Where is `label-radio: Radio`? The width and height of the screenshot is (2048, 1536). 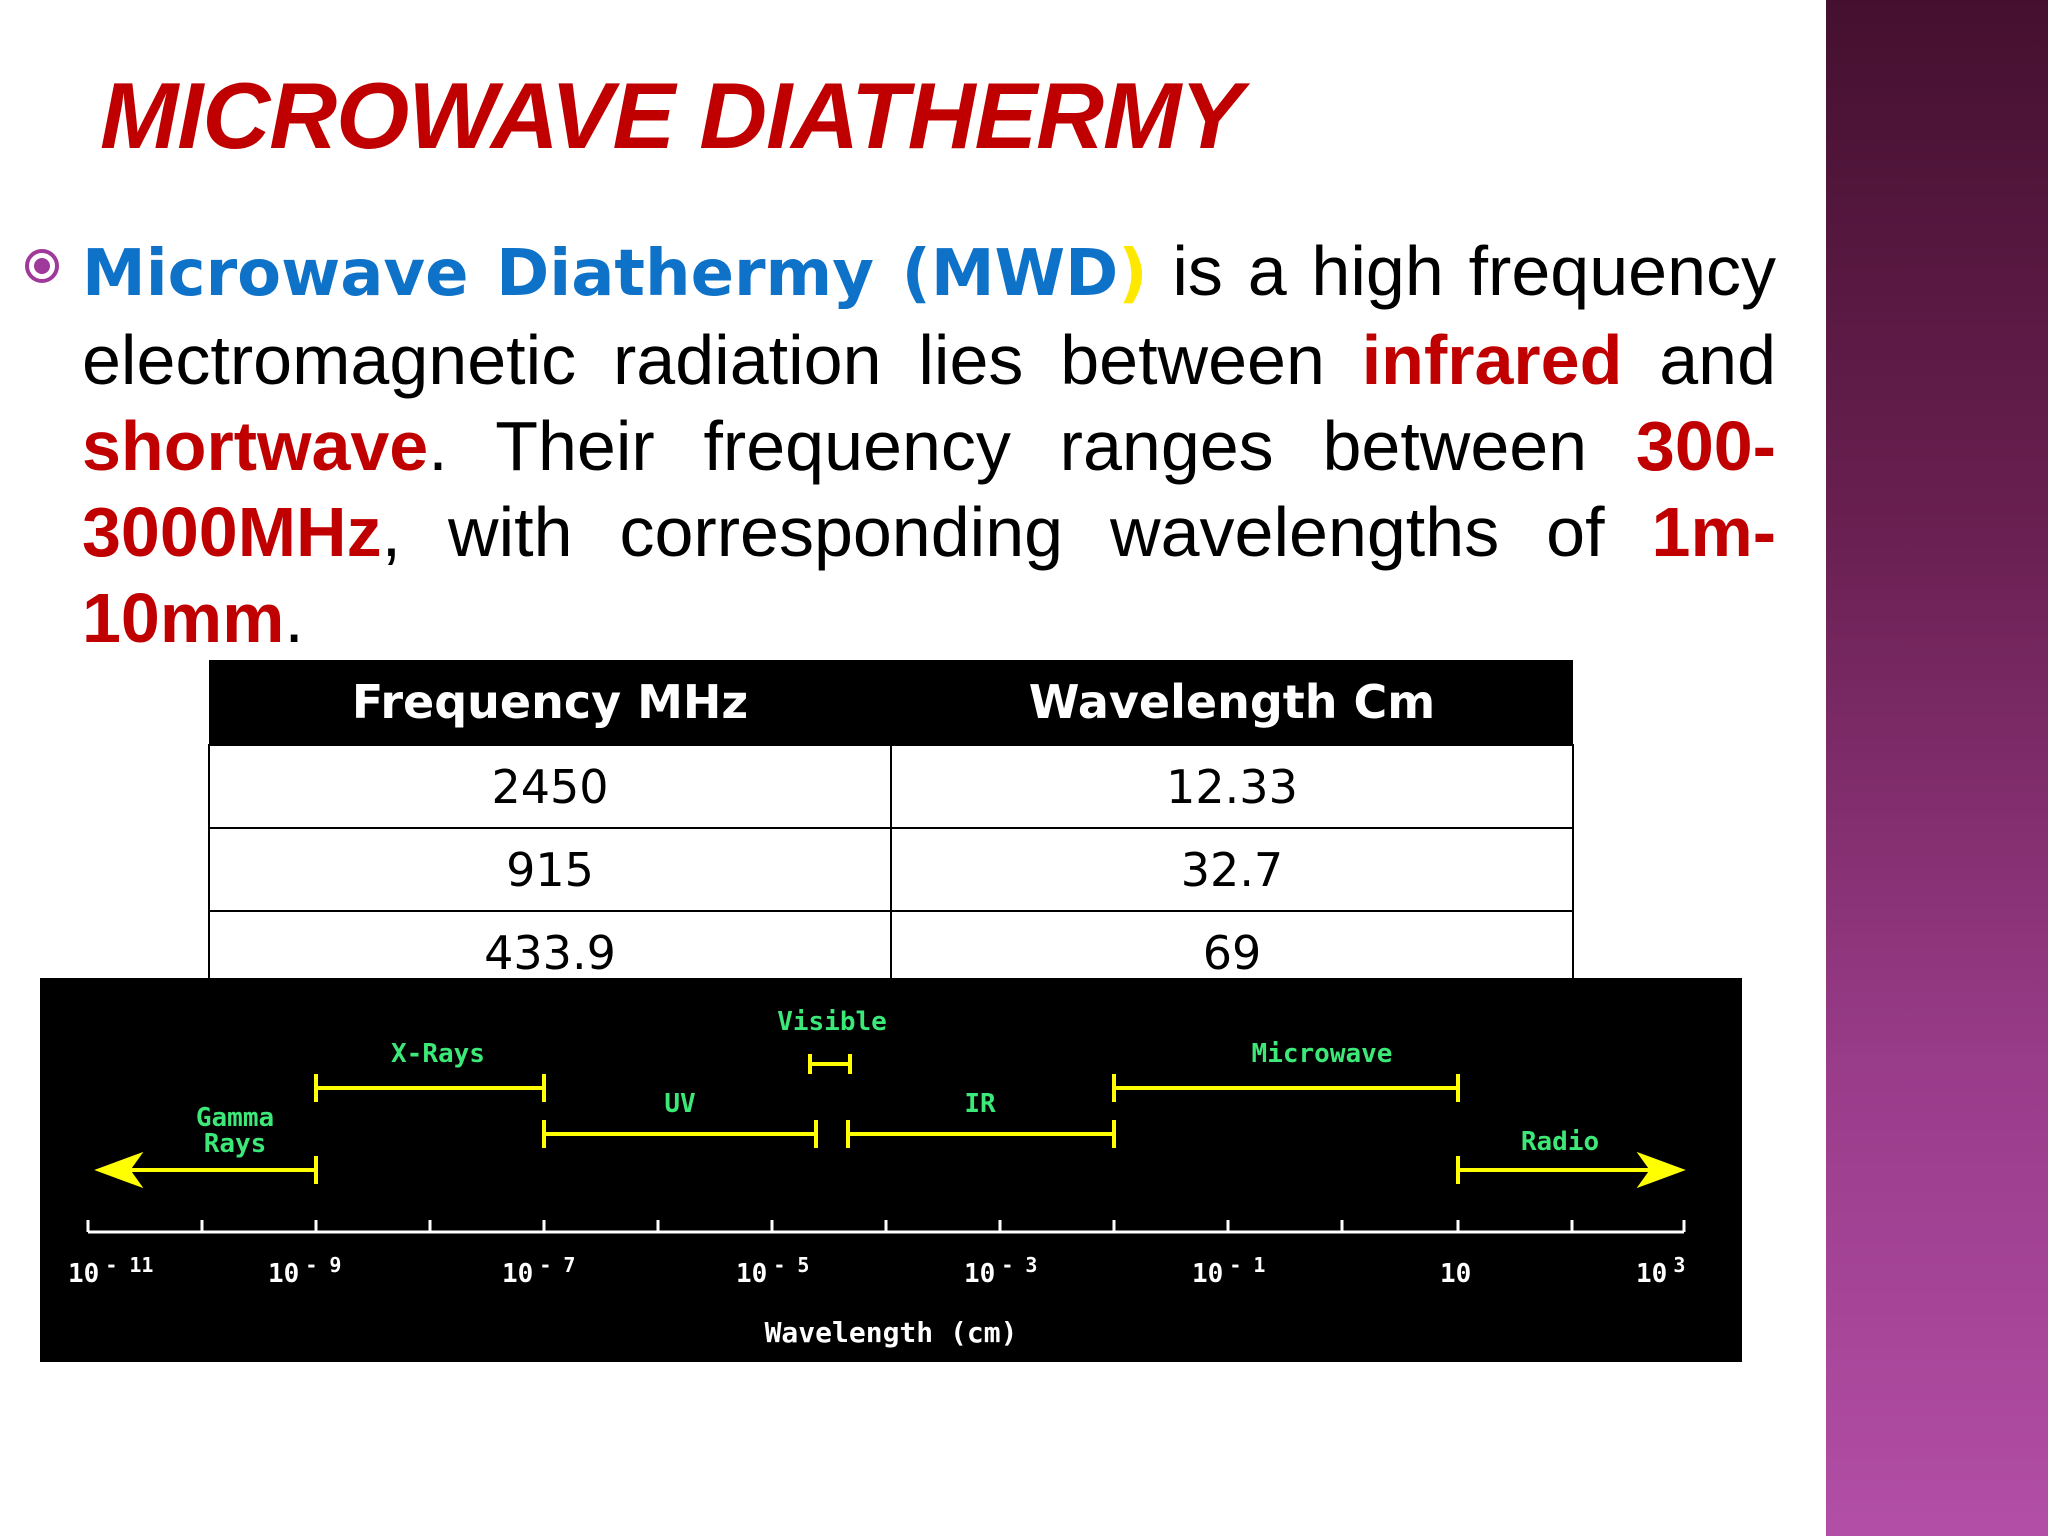 label-radio: Radio is located at coordinates (1560, 1142).